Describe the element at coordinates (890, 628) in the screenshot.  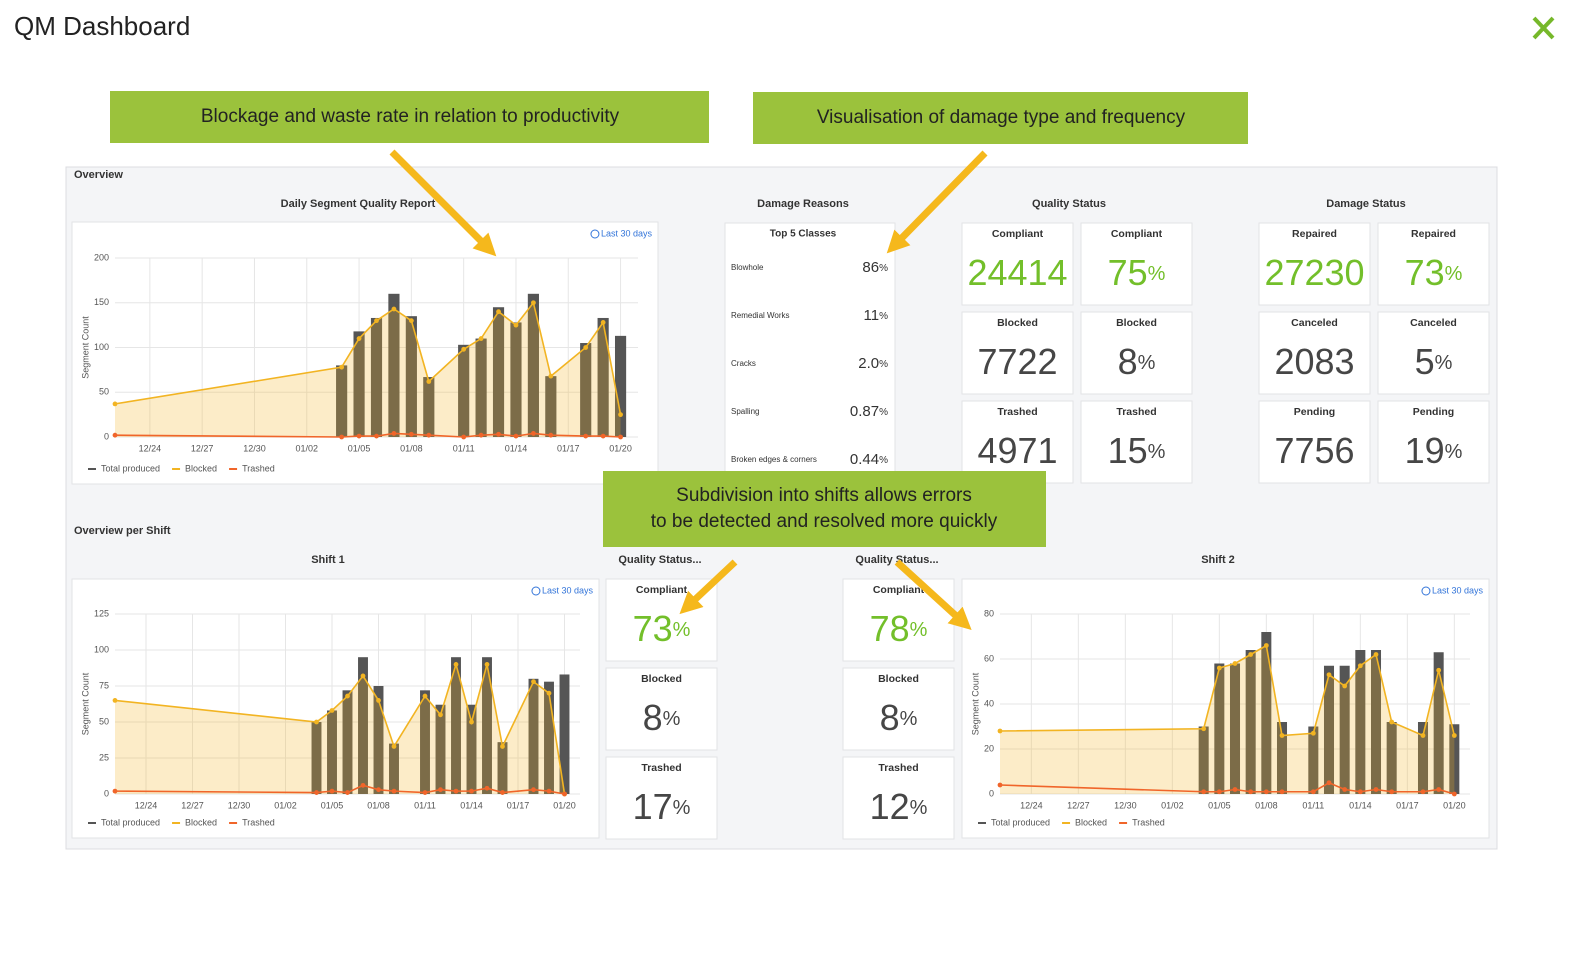
I see `value: 78` at that location.